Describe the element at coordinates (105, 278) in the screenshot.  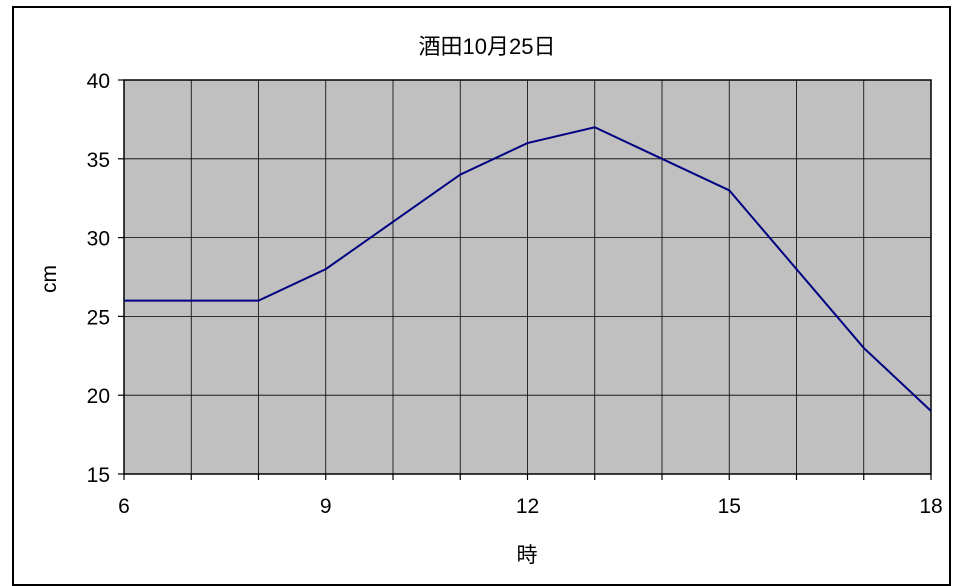
I see `y-axis-ticks: 15 20 25 30 35 40` at that location.